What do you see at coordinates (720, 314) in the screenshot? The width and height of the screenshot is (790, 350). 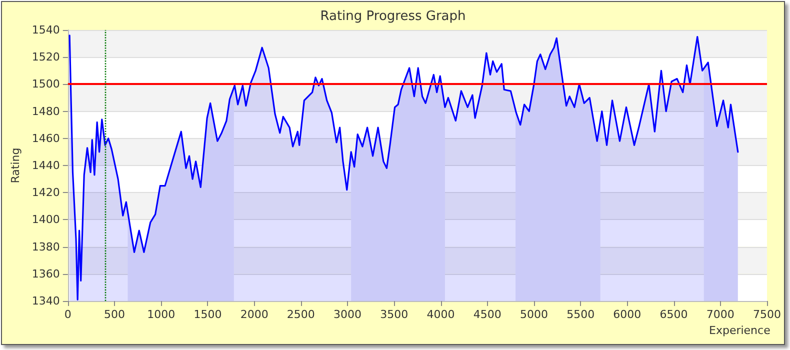 I see `x-tick-label: 7000` at bounding box center [720, 314].